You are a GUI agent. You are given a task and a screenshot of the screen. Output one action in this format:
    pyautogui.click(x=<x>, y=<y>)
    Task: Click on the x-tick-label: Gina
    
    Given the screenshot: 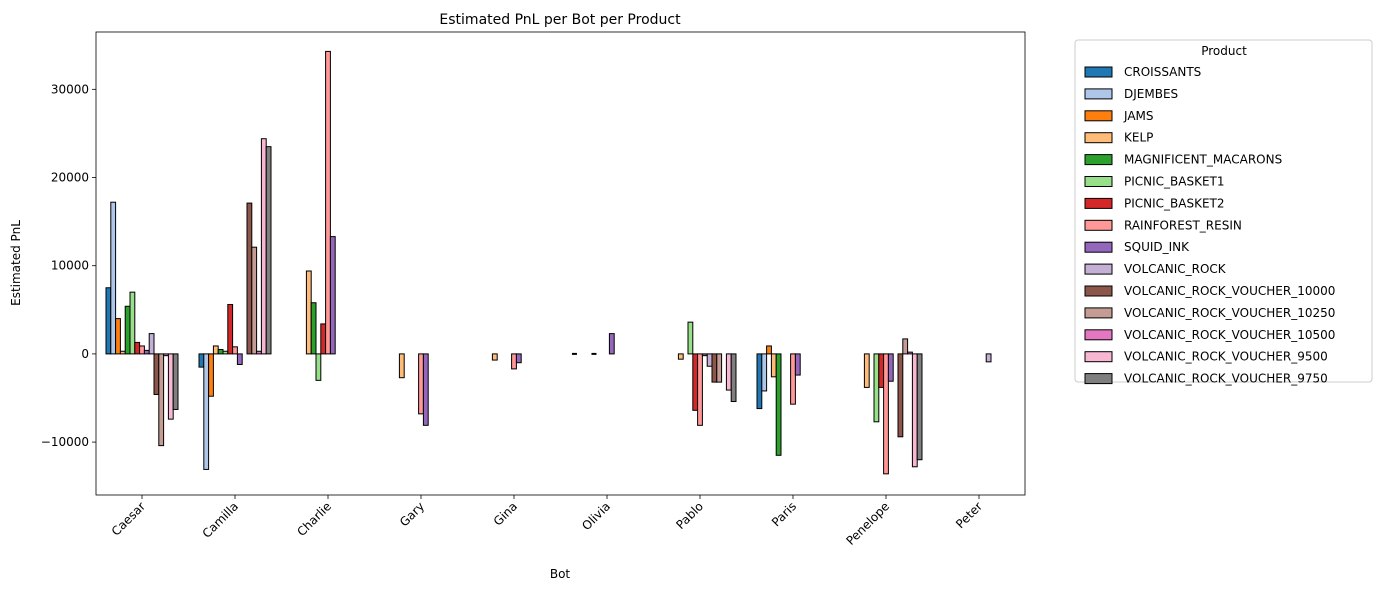 What is the action you would take?
    pyautogui.click(x=505, y=513)
    